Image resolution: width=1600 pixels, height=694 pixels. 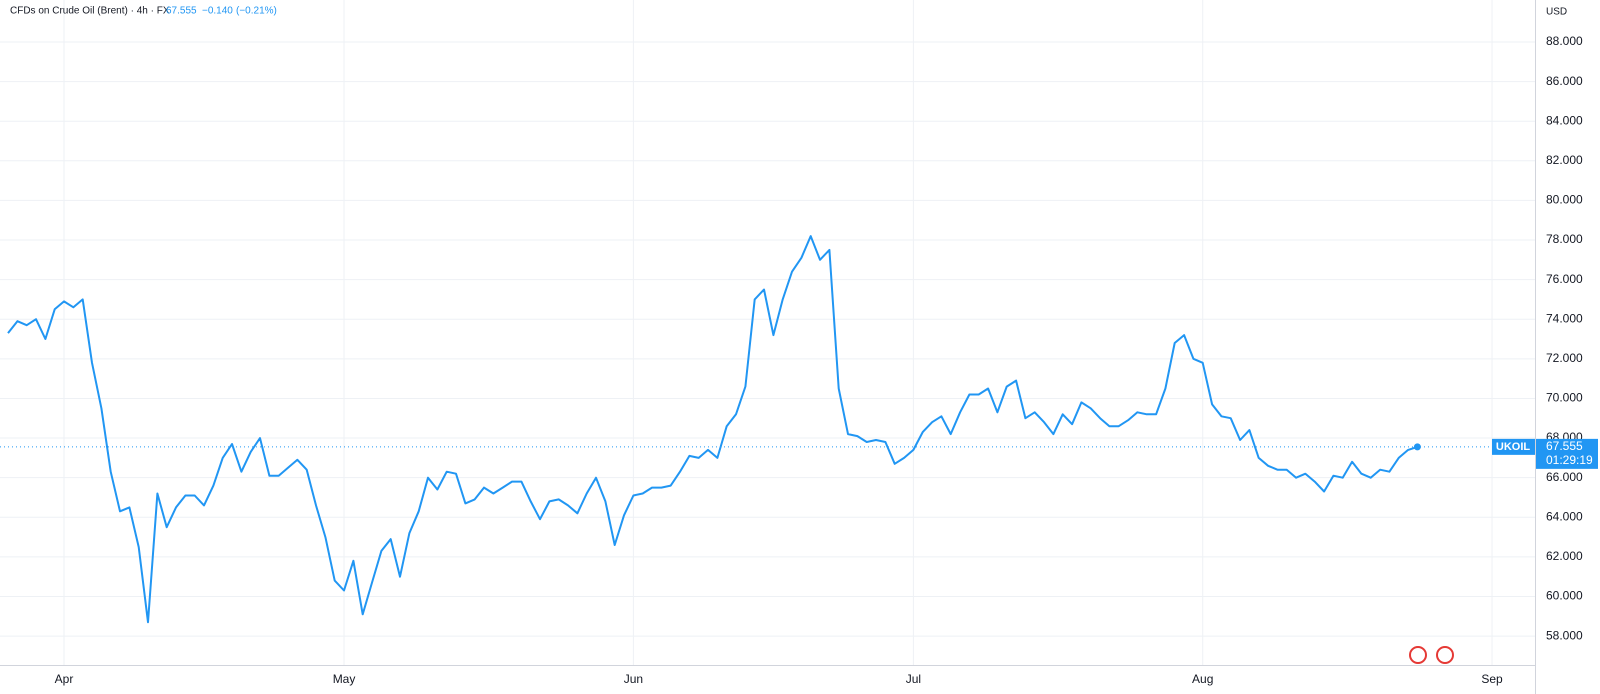 I want to click on x-tick-label: Aug, so click(x=1202, y=679).